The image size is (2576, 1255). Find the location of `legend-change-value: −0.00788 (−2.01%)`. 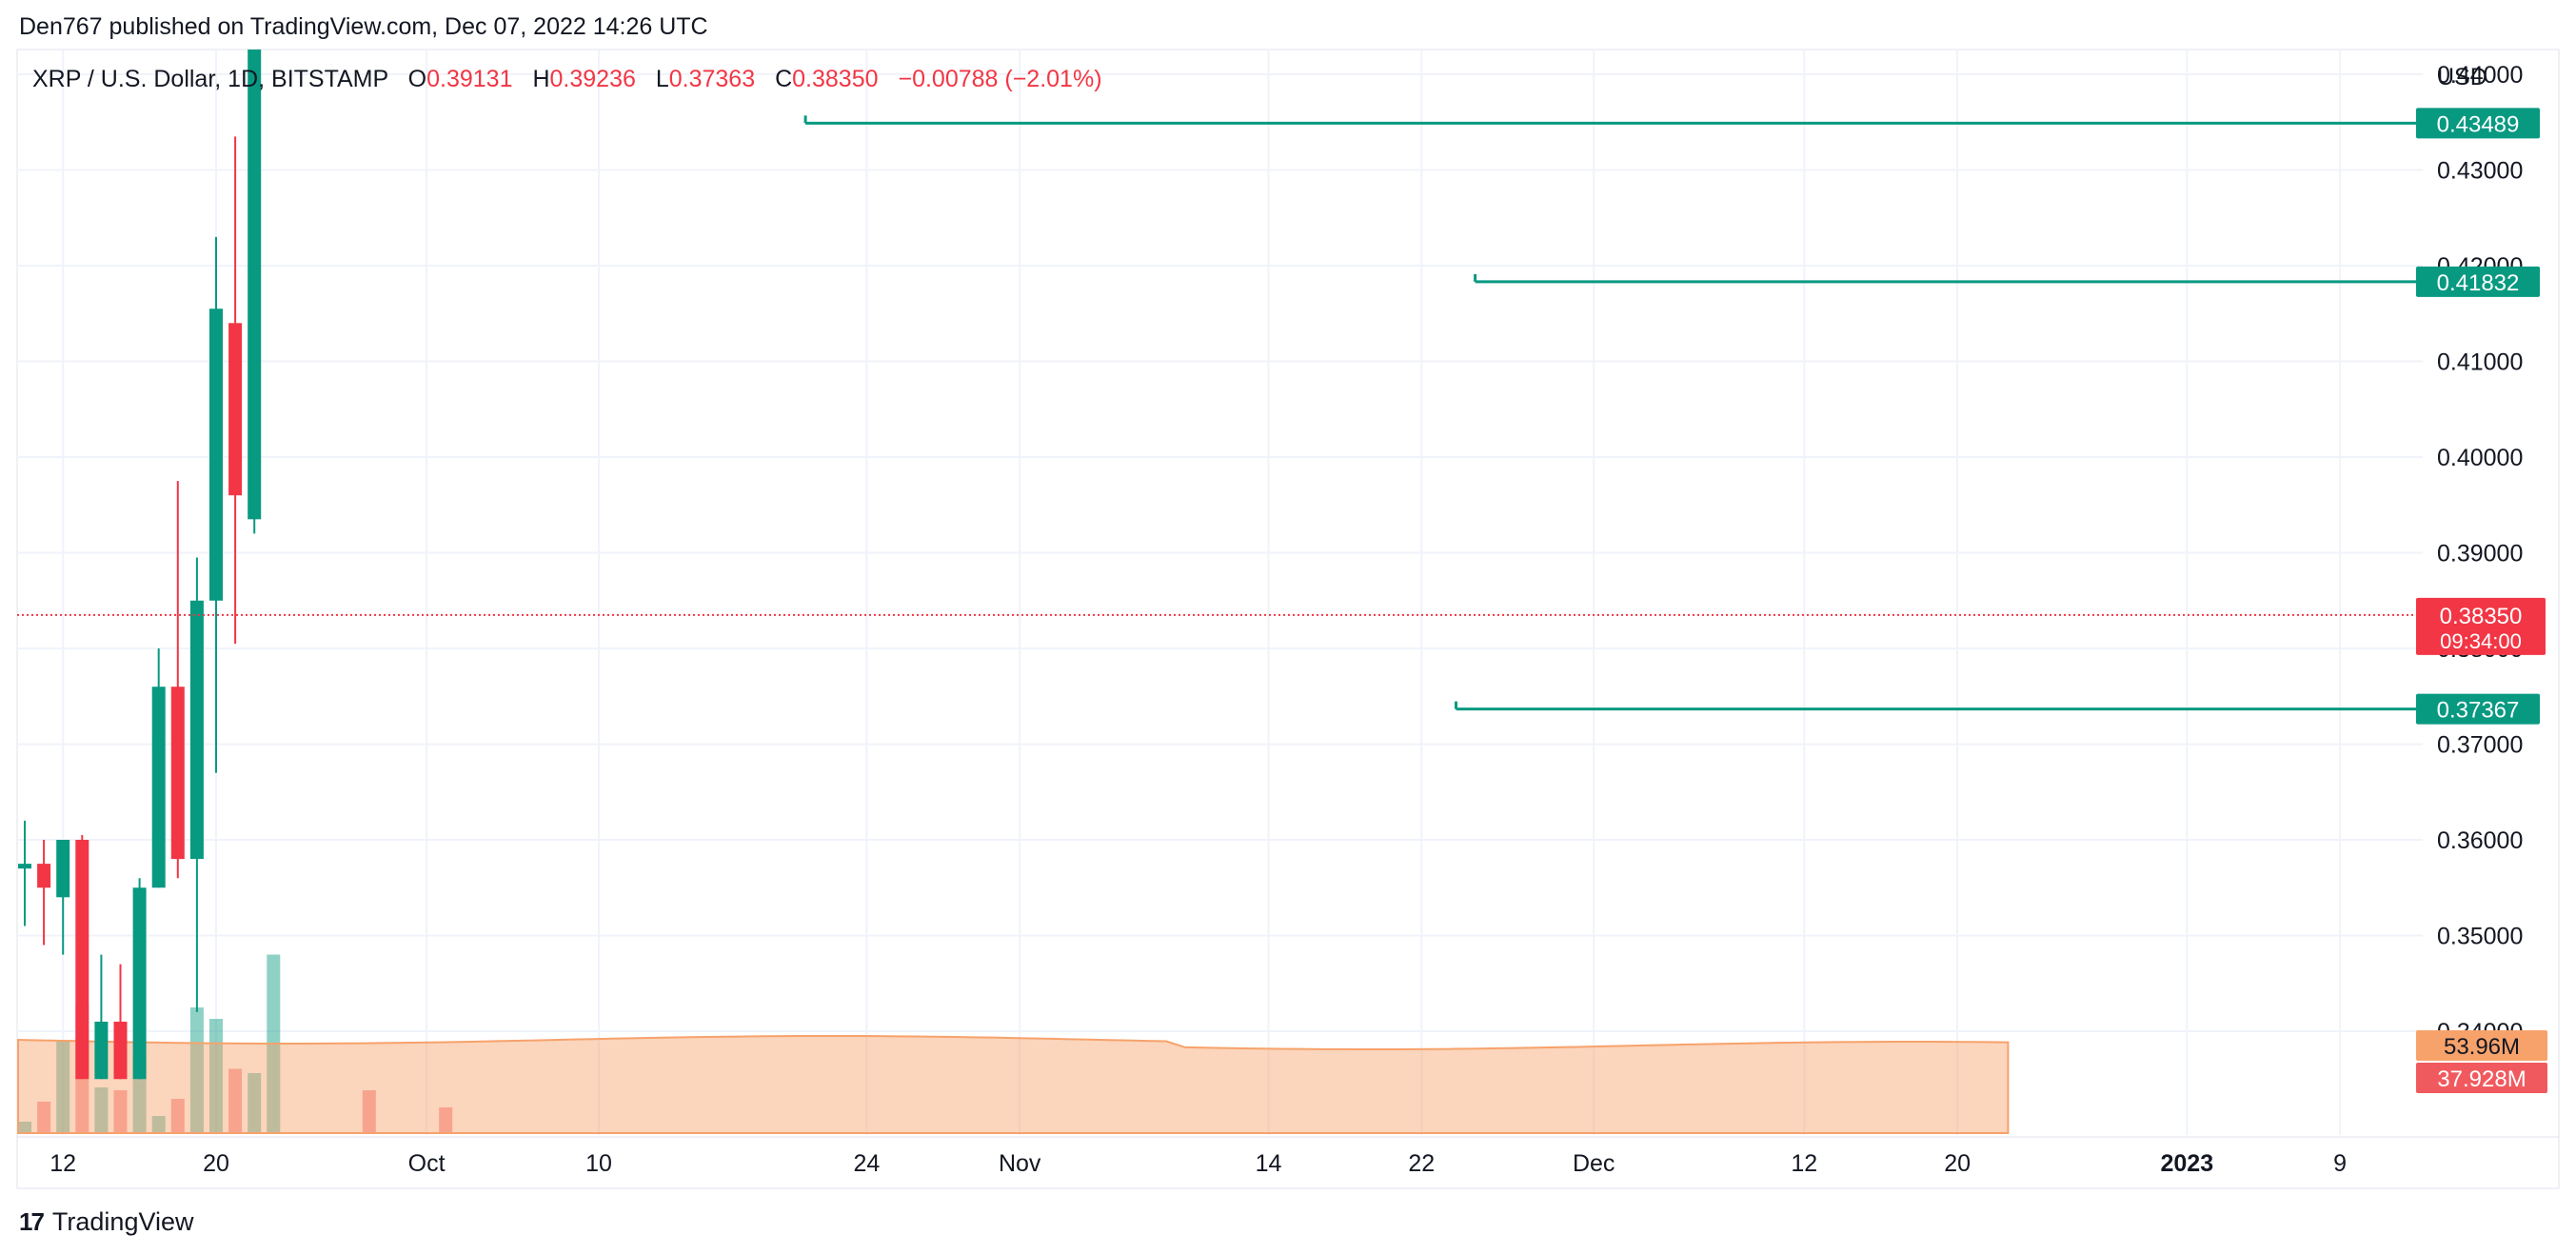

legend-change-value: −0.00788 (−2.01%) is located at coordinates (1000, 79).